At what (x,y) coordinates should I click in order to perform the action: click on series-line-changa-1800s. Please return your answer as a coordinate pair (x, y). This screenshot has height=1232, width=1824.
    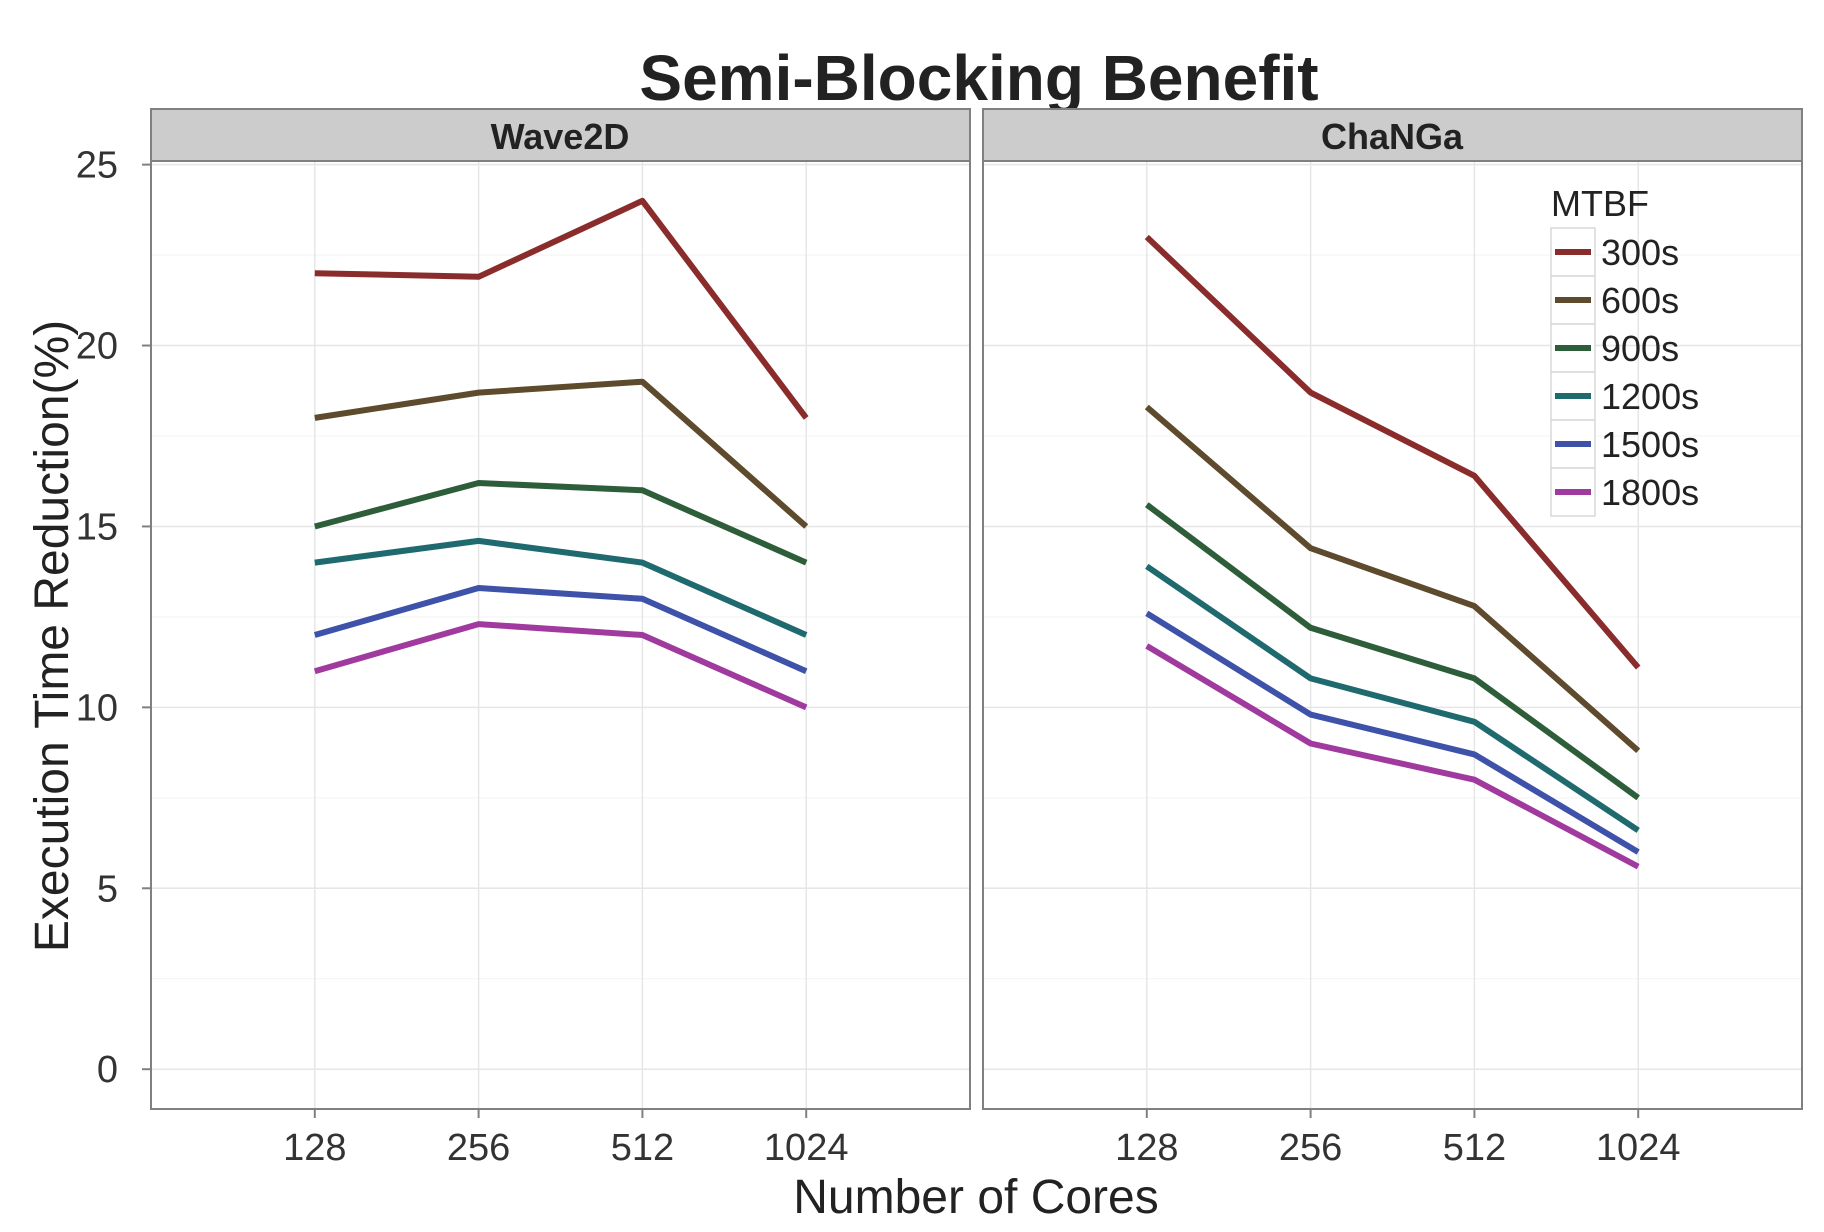
    Looking at the image, I should click on (1392, 756).